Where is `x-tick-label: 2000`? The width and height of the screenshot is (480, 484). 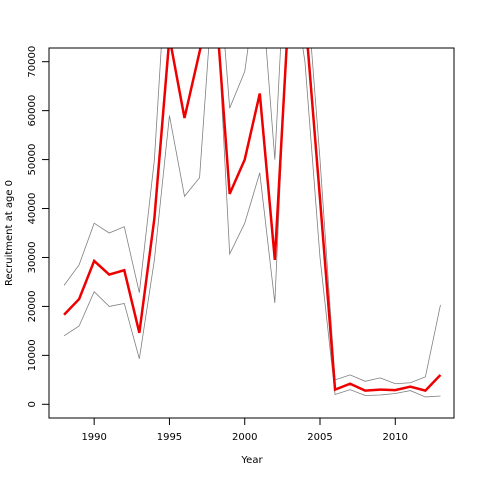 x-tick-label: 2000 is located at coordinates (244, 437).